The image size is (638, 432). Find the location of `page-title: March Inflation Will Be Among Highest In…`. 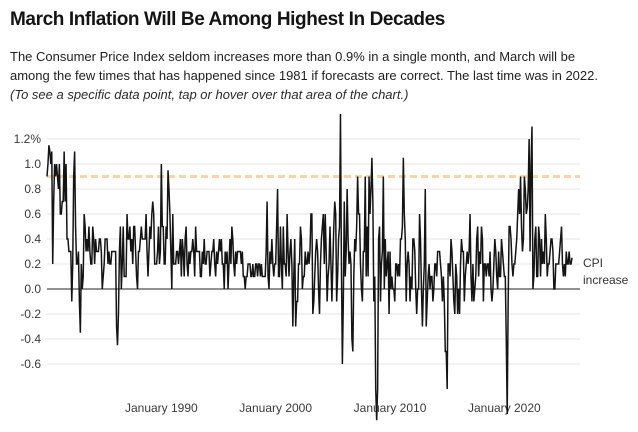

page-title: March Inflation Will Be Among Highest In… is located at coordinates (227, 19).